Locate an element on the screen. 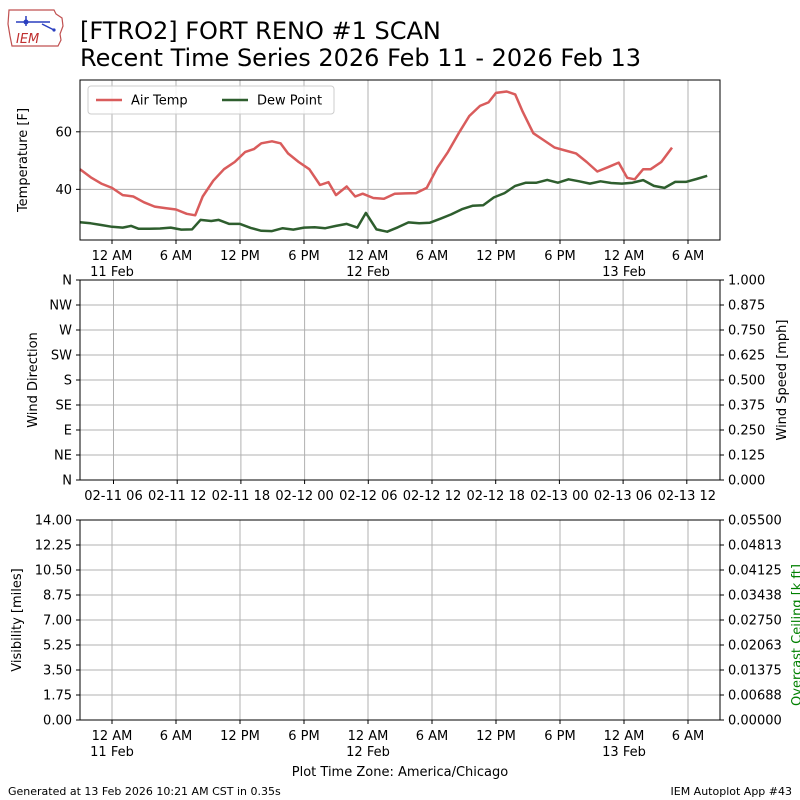 This screenshot has width=800, height=800. p2-y2-tick-label: 0.750 is located at coordinates (746, 331).